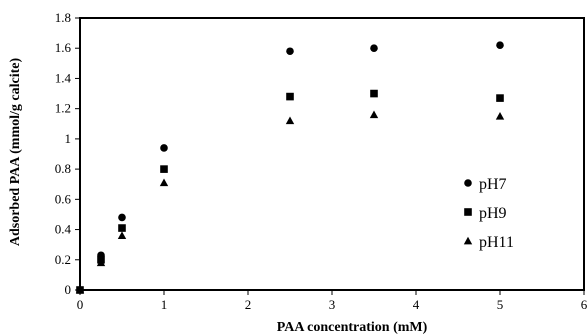 Image resolution: width=588 pixels, height=335 pixels. What do you see at coordinates (352, 327) in the screenshot?
I see `x-axis-title: PAA concentration (mM)` at bounding box center [352, 327].